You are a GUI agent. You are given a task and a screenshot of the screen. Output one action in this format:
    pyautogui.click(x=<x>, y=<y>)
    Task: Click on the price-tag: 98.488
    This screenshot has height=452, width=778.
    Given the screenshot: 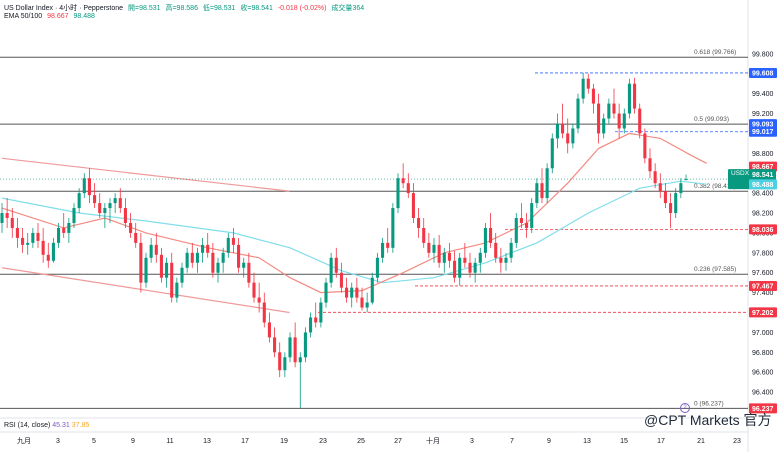 What is the action you would take?
    pyautogui.click(x=763, y=184)
    